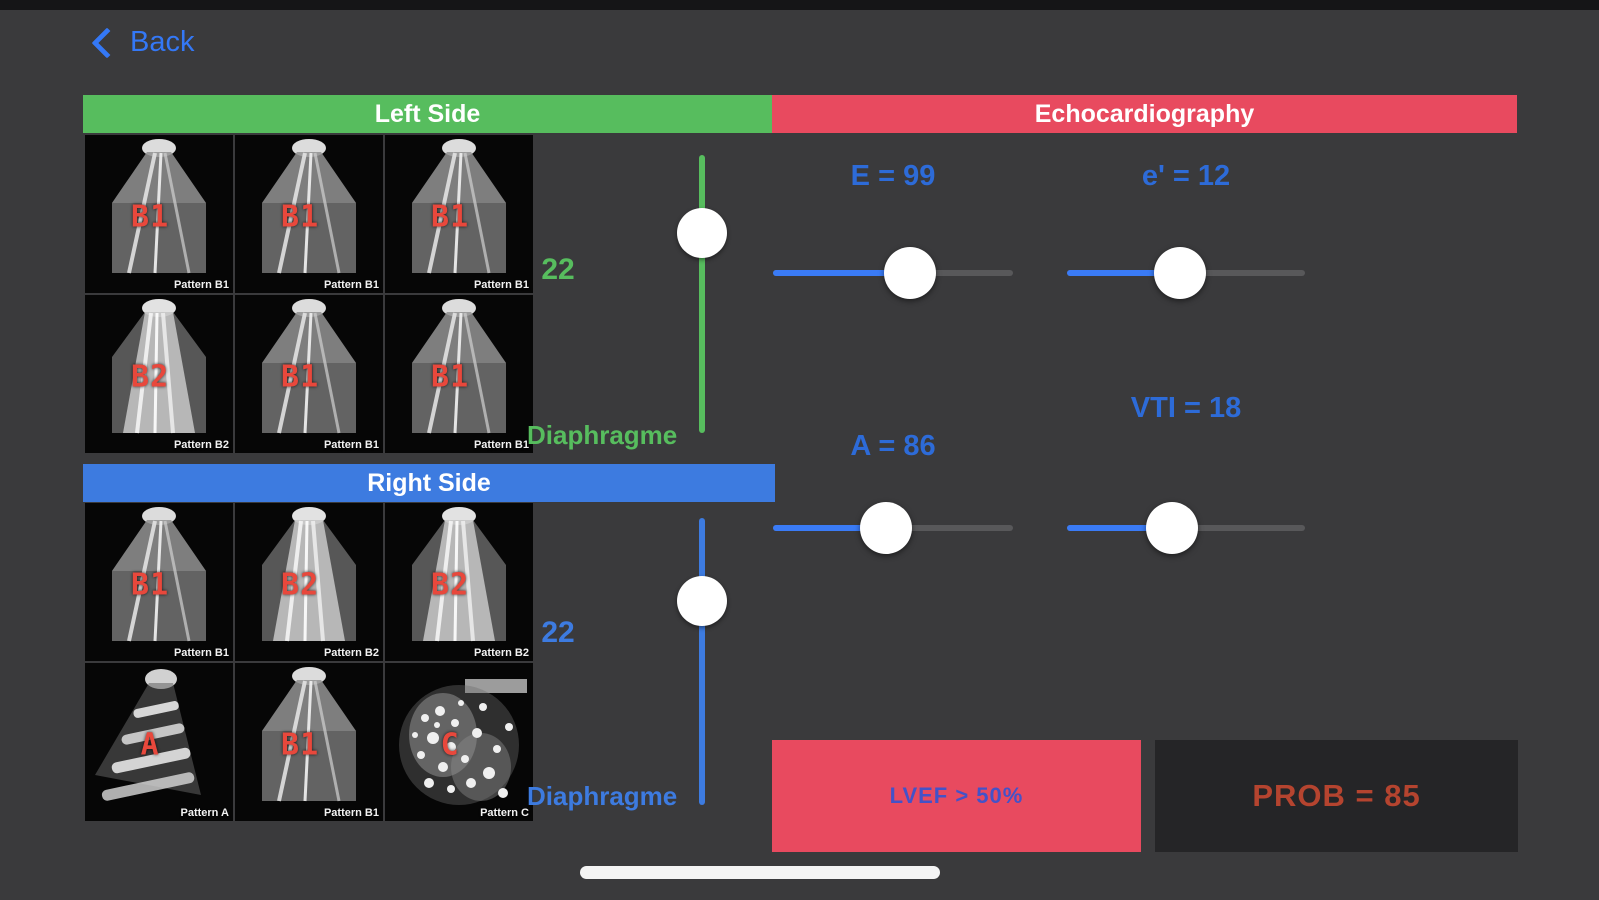  I want to click on a-wave-value-label: A = 86, so click(893, 446).